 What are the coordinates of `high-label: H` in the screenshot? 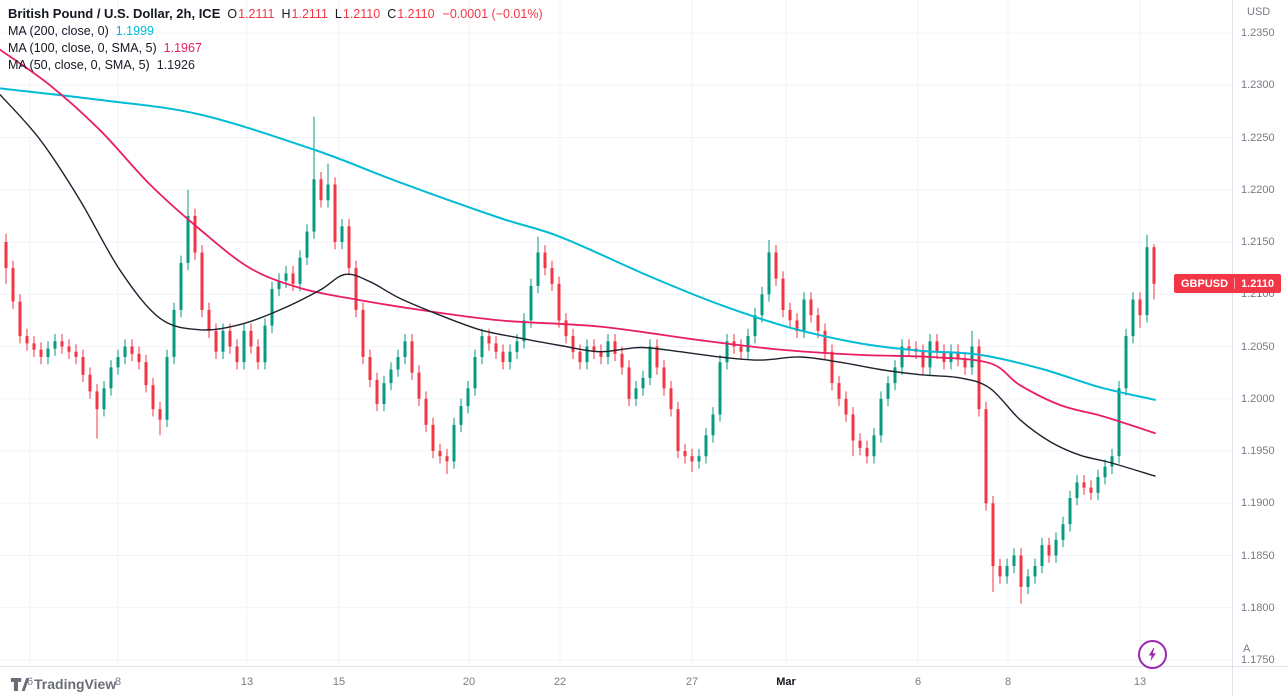 It's located at (286, 13).